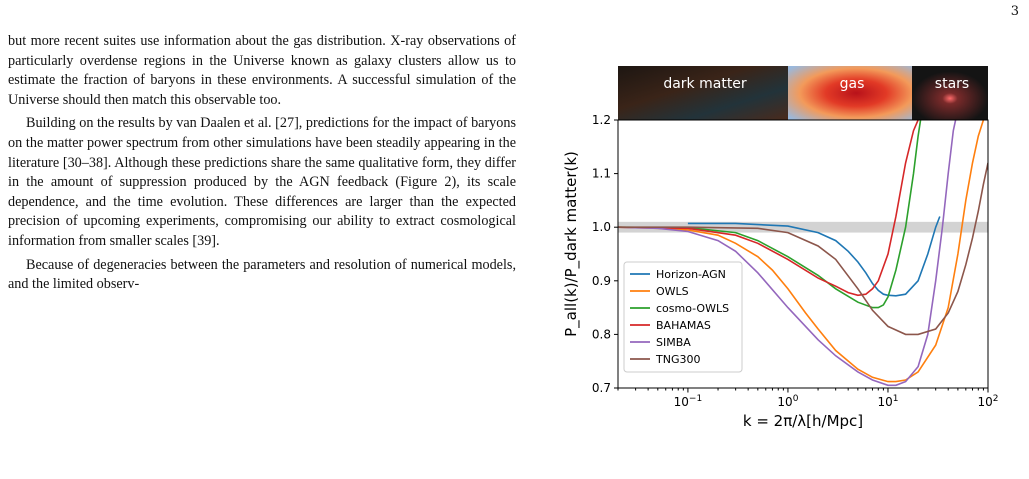 The width and height of the screenshot is (1029, 479). I want to click on legend-box, so click(683, 317).